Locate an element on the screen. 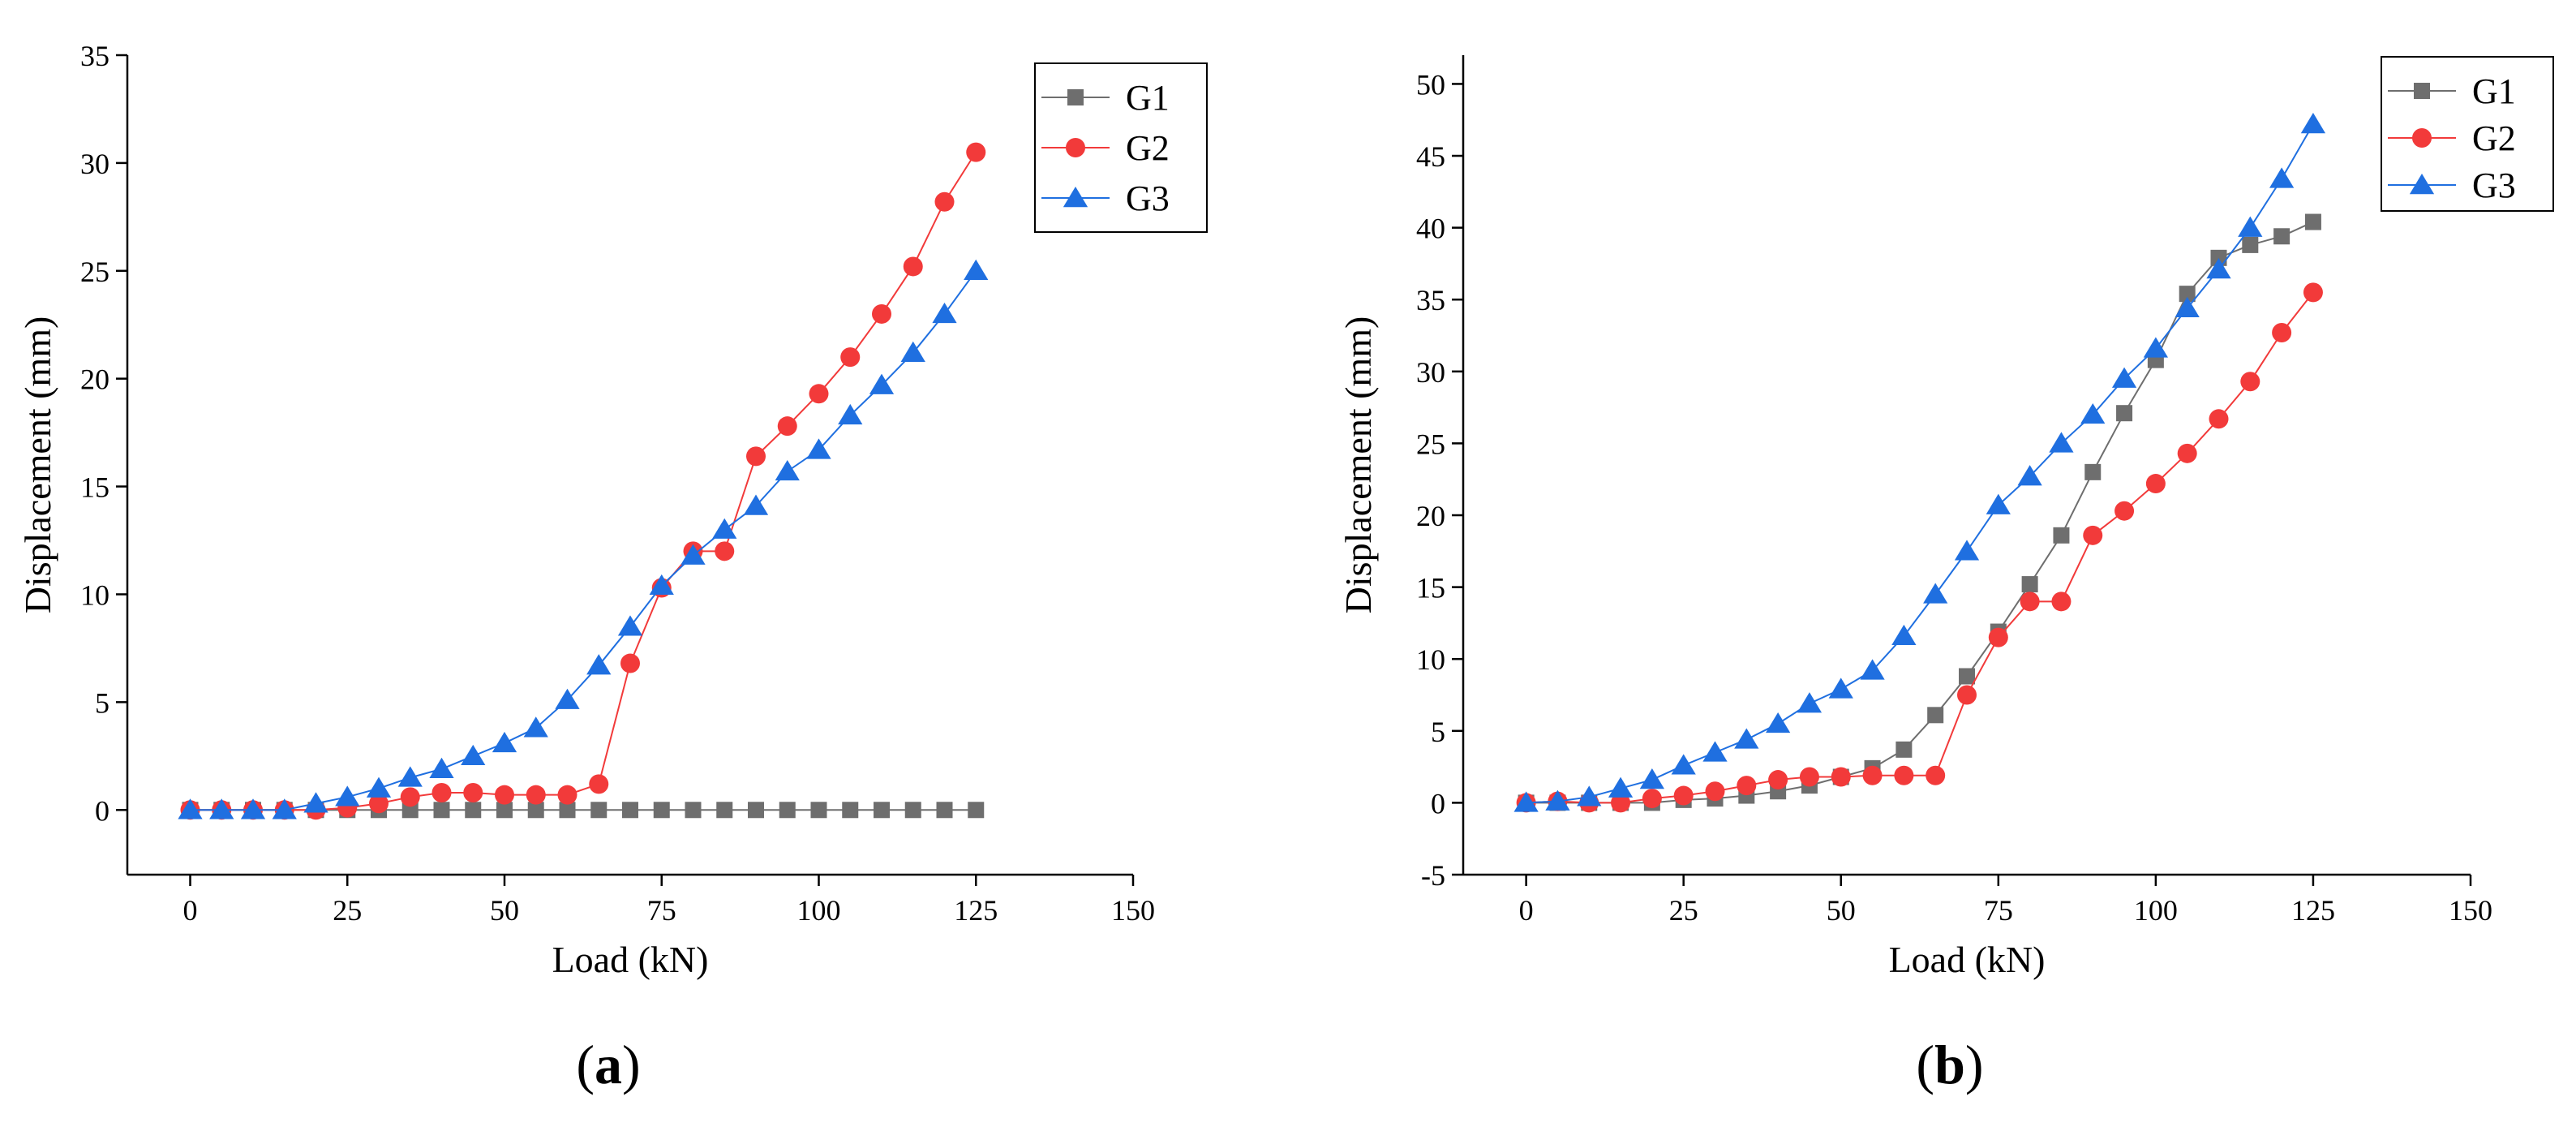 The height and width of the screenshot is (1127, 2576). y-tick-label: 40 is located at coordinates (1430, 229).